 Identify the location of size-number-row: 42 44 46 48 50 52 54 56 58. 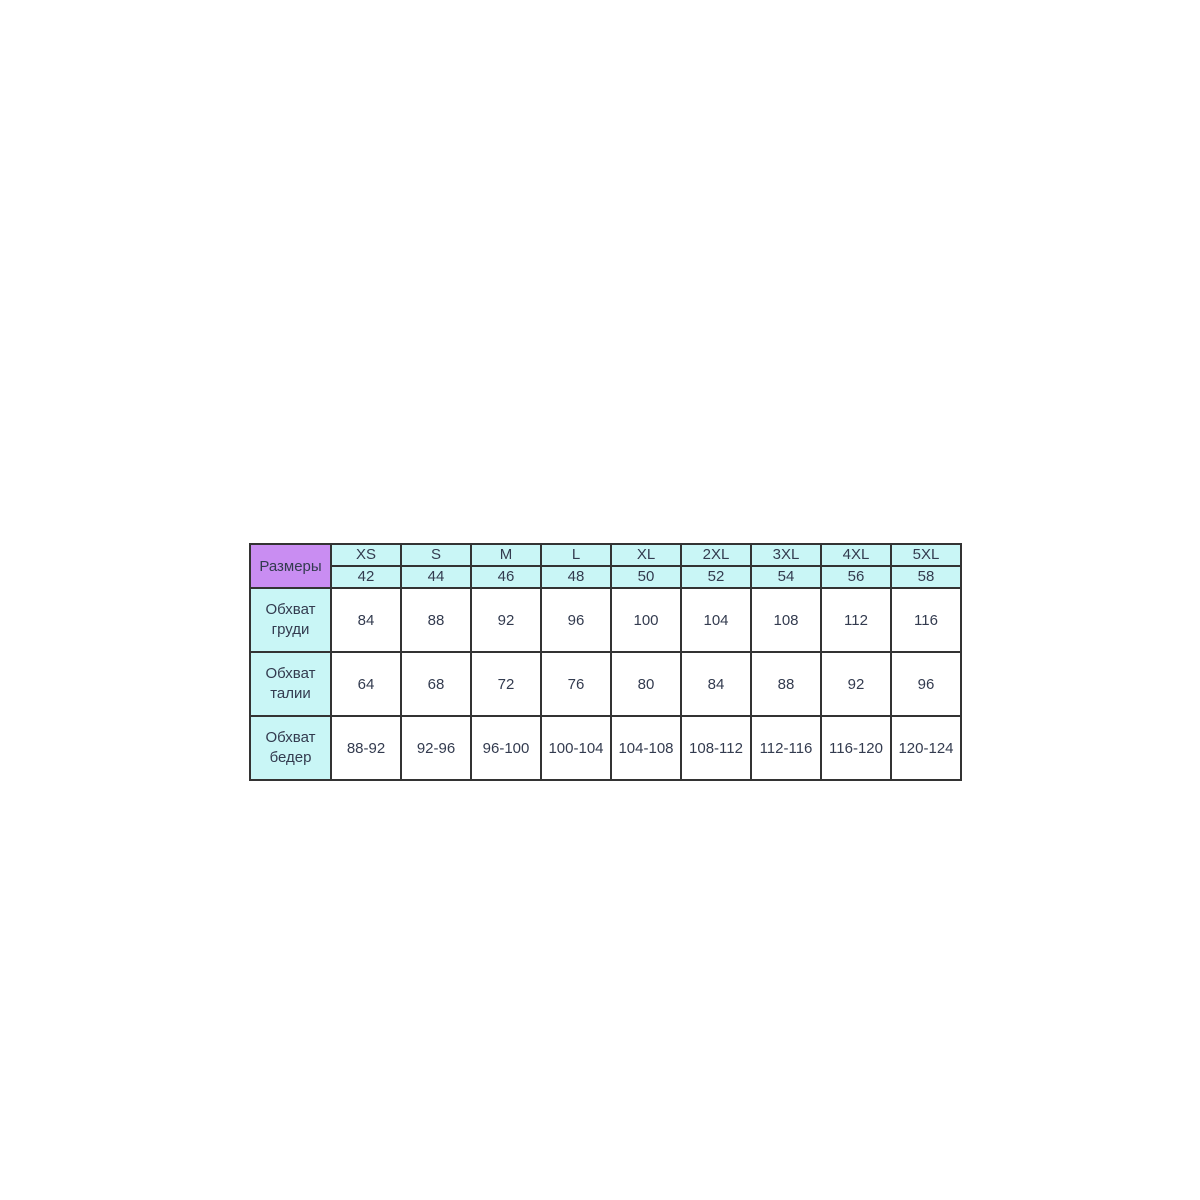
(606, 577).